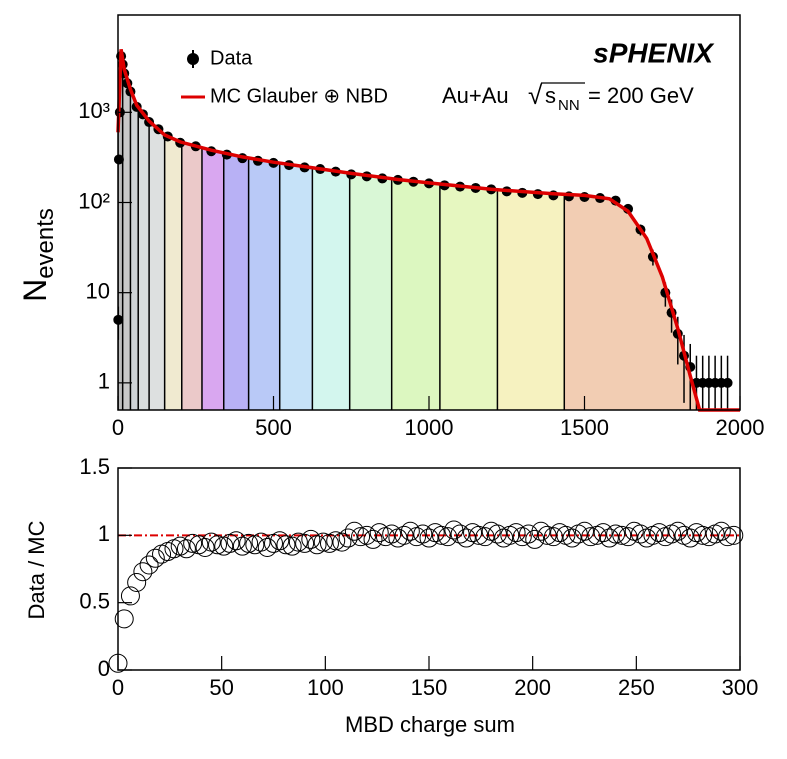  Describe the element at coordinates (94, 110) in the screenshot. I see `y-tick-label: 10³` at that location.